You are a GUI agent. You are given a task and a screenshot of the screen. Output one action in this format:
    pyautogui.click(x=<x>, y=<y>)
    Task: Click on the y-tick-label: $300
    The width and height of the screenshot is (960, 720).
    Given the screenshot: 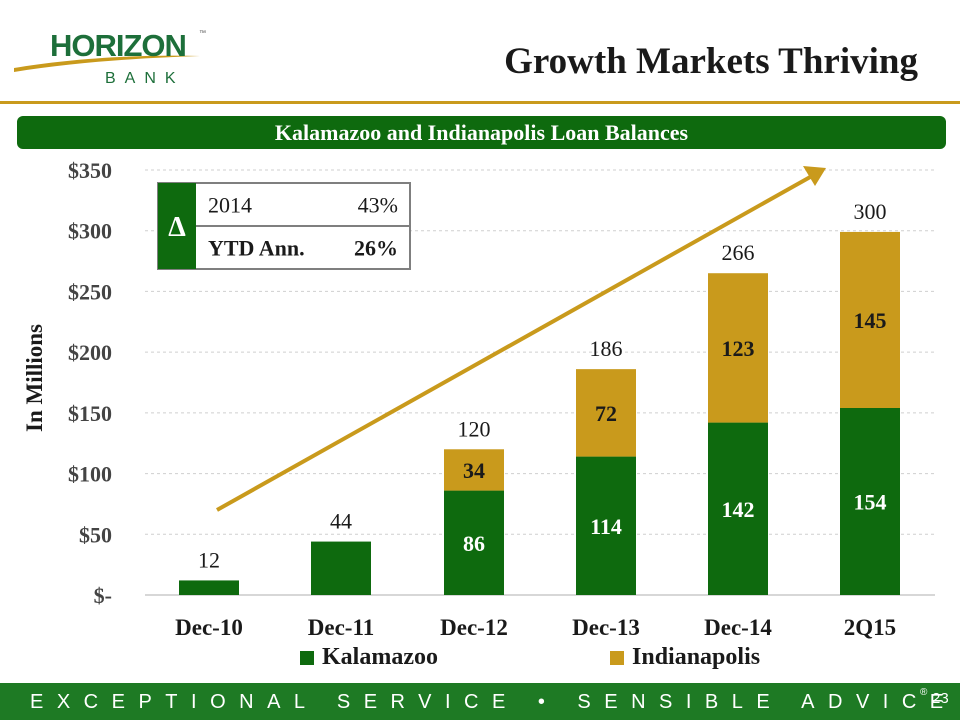 What is the action you would take?
    pyautogui.click(x=90, y=231)
    